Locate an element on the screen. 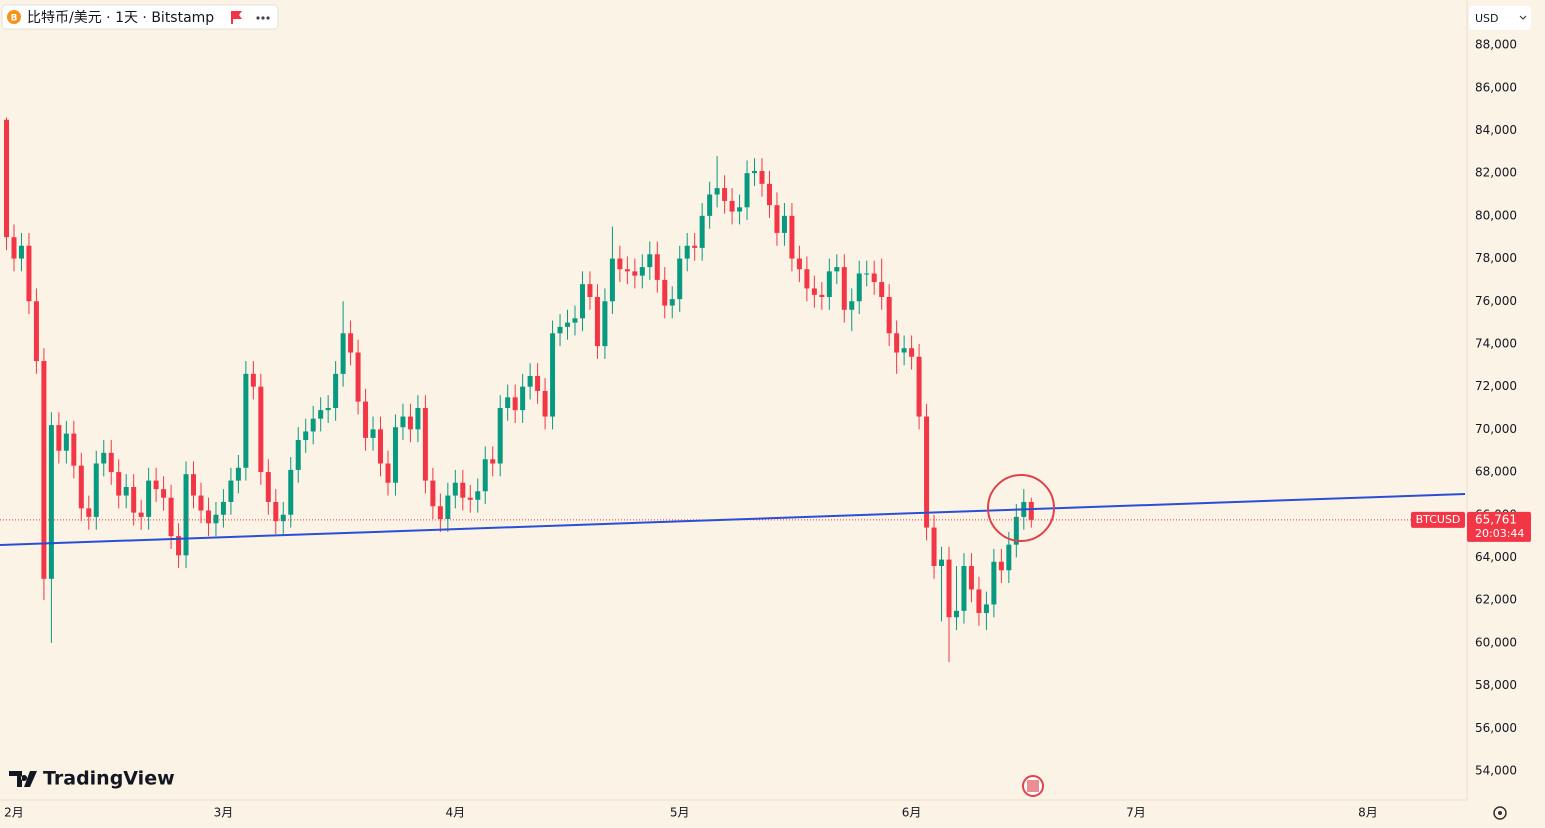  x-tick-label: 3月 is located at coordinates (224, 813).